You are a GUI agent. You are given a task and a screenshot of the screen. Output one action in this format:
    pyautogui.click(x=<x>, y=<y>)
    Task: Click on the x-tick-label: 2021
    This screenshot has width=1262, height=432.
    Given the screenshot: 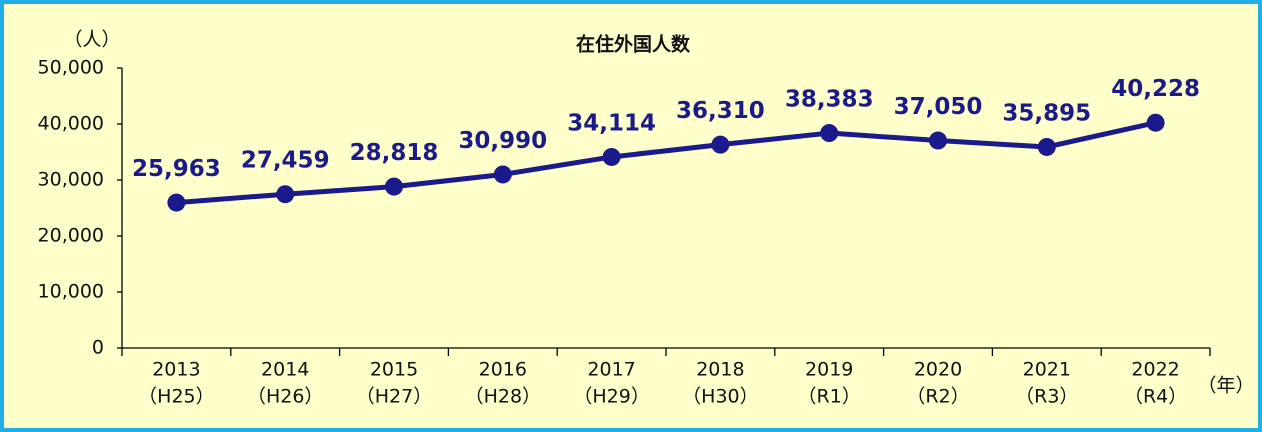 What is the action you would take?
    pyautogui.click(x=1047, y=370)
    